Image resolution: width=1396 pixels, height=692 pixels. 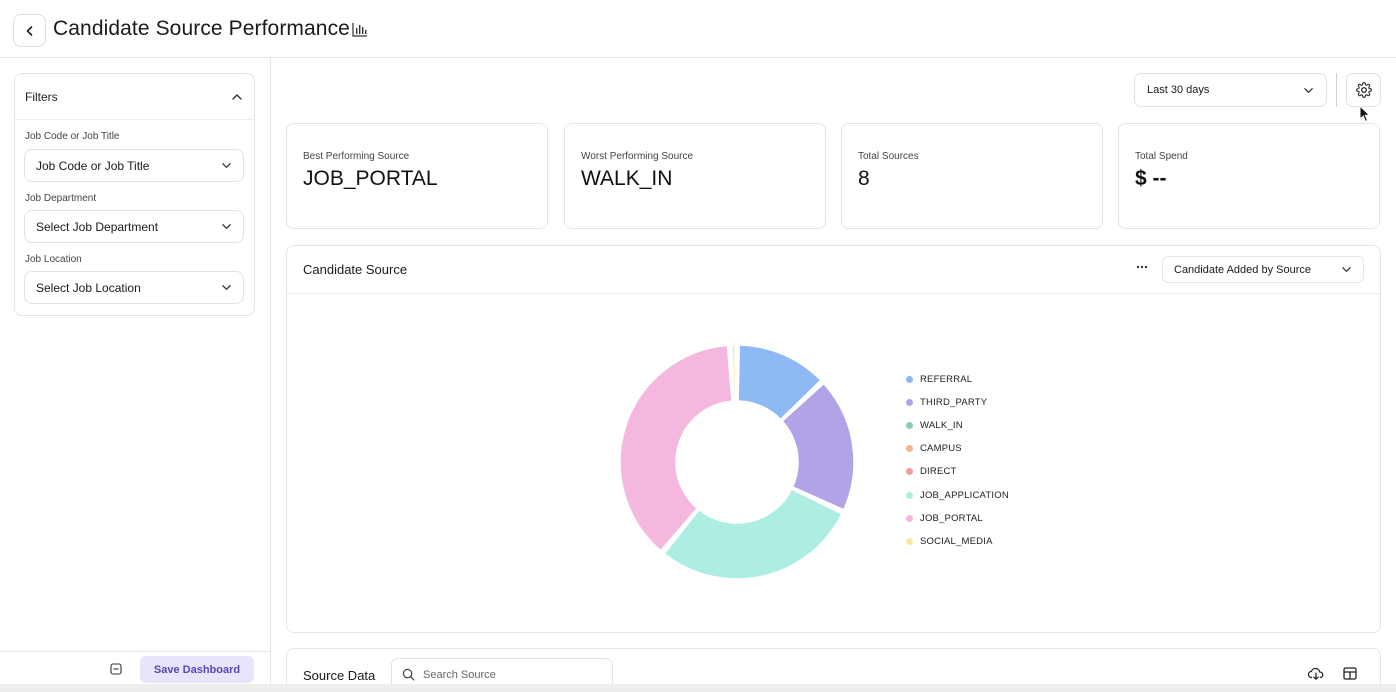 I want to click on kpi-label: Total Spend, so click(x=1161, y=156).